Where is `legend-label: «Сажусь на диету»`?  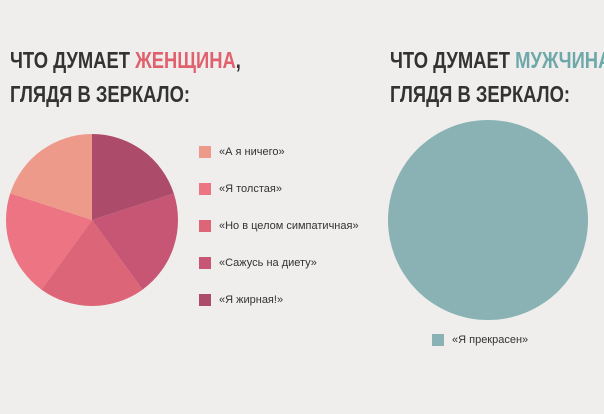
legend-label: «Сажусь на диету» is located at coordinates (268, 263).